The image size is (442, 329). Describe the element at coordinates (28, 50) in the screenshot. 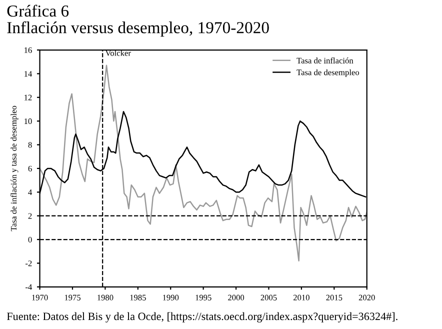

I see `y-tick-label: 16` at that location.